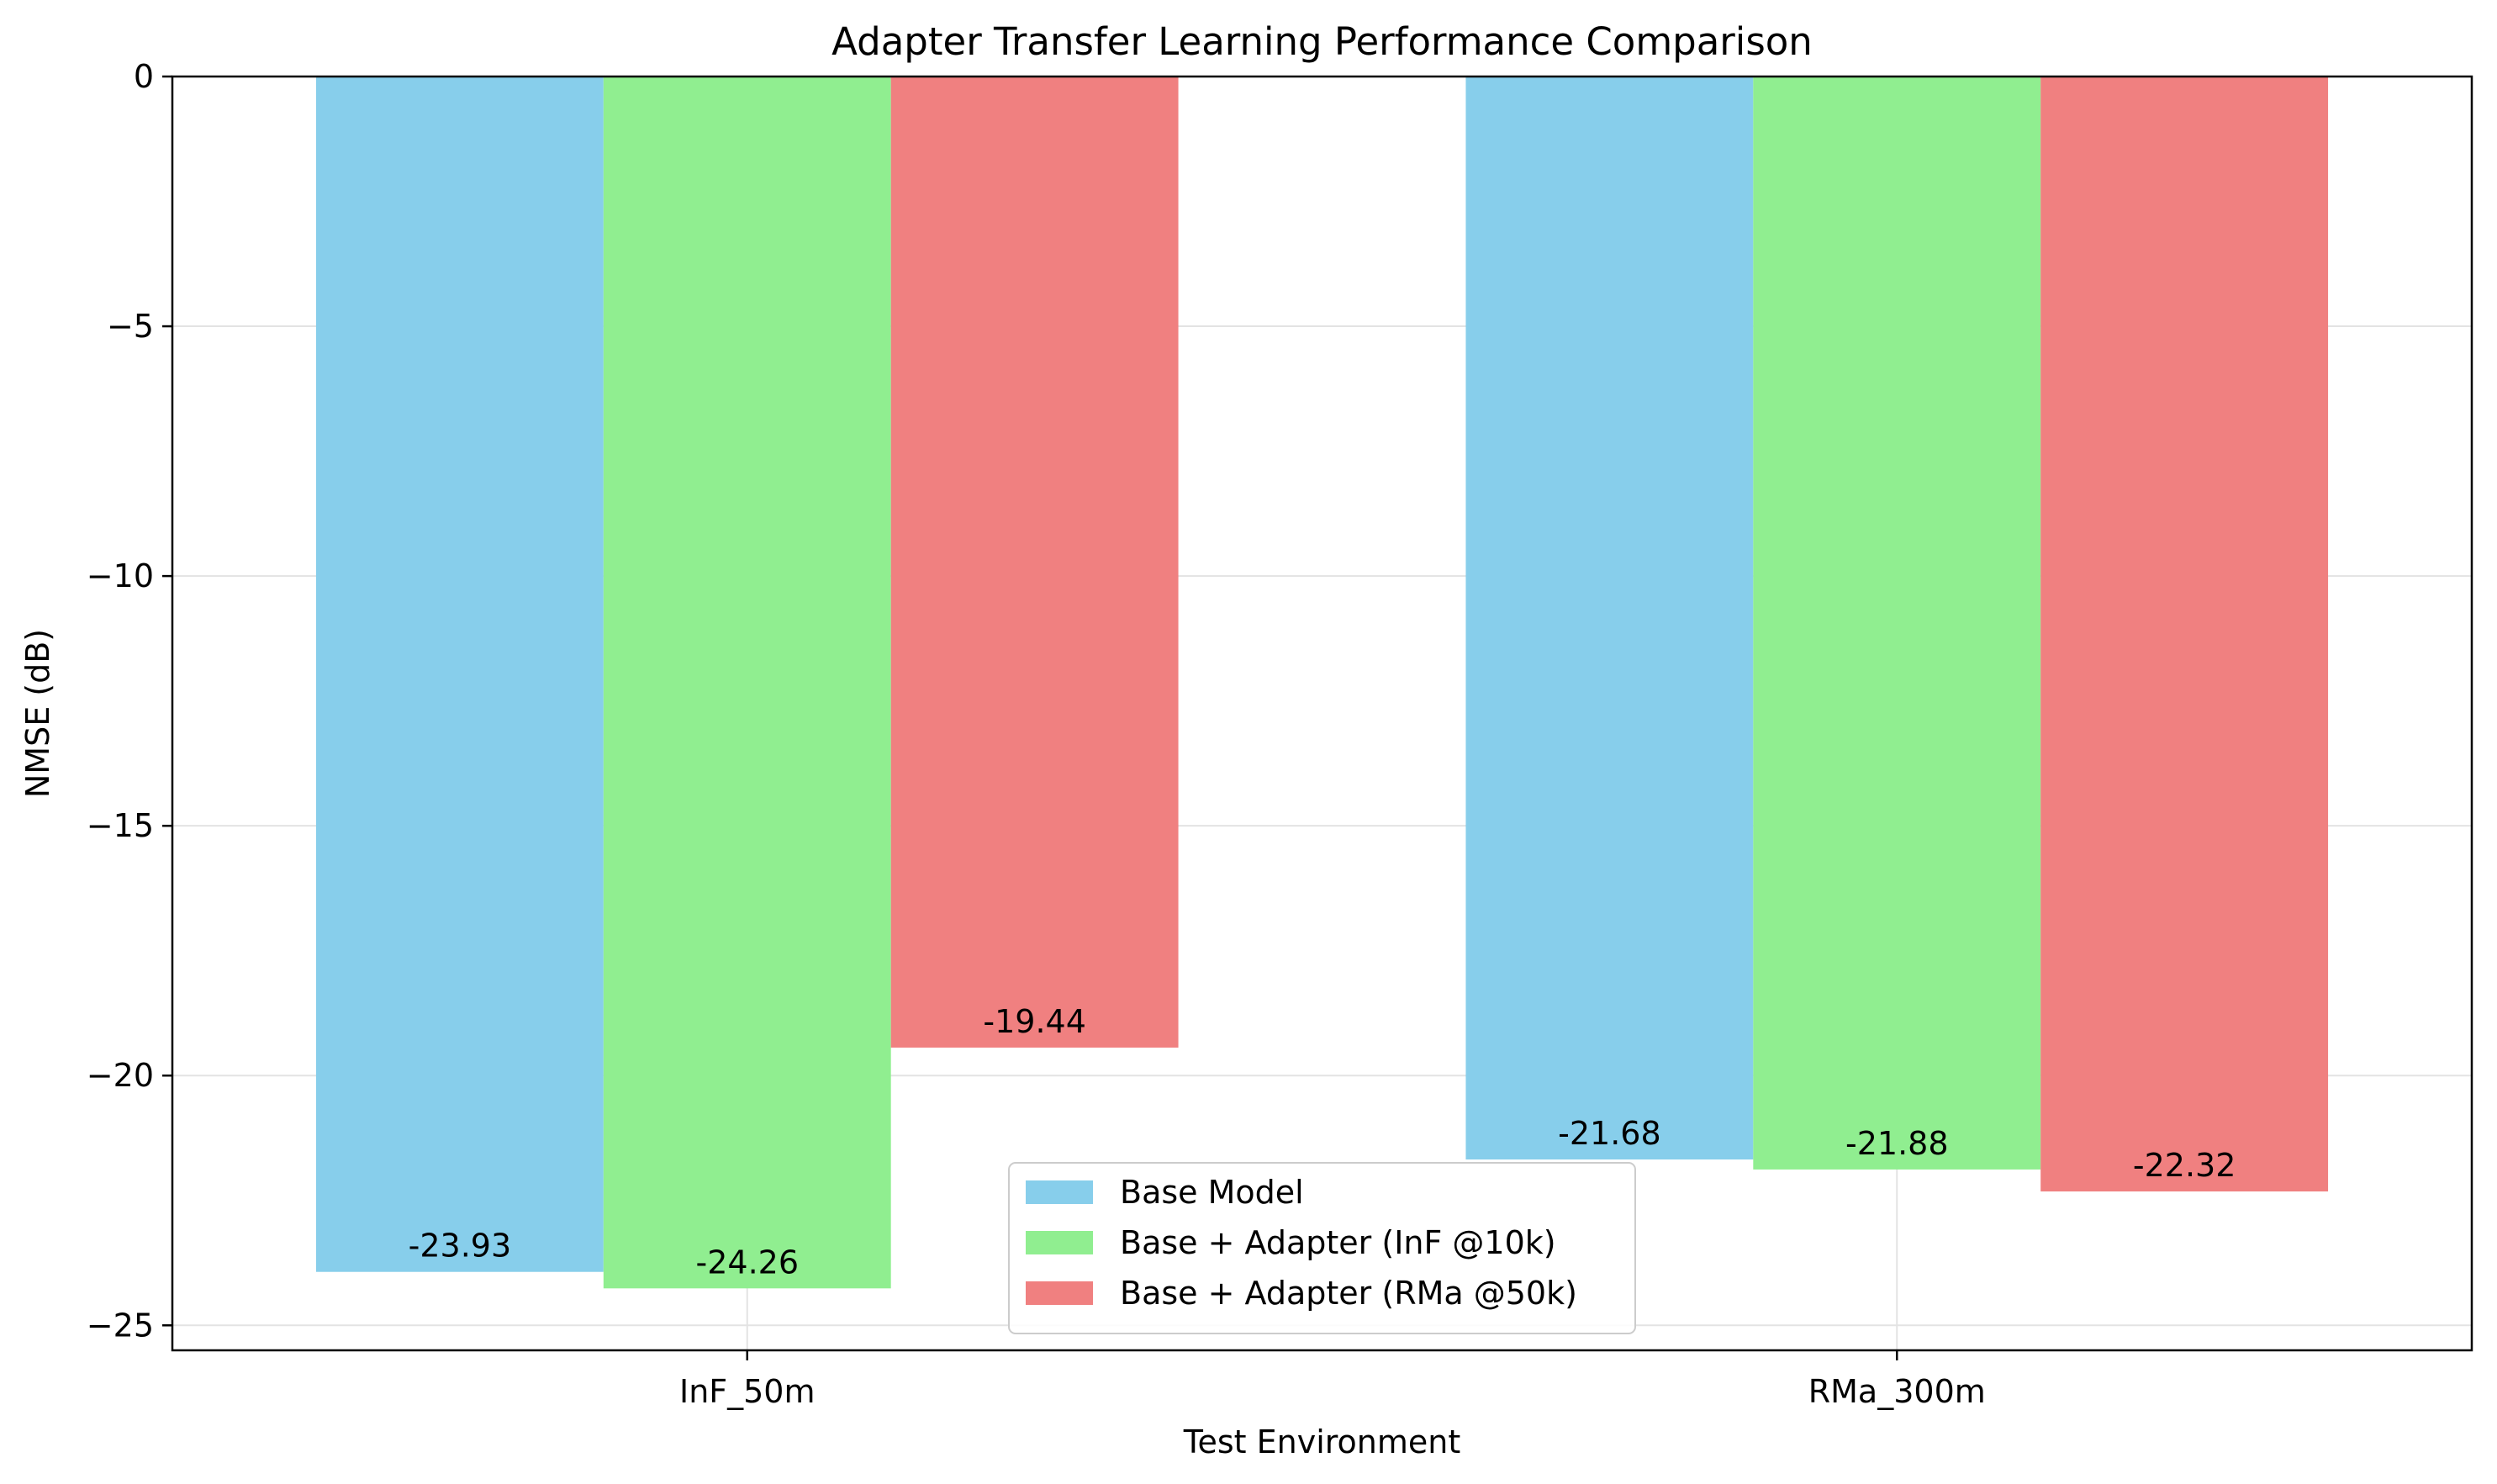  I want to click on y-tick-label: −15, so click(120, 825).